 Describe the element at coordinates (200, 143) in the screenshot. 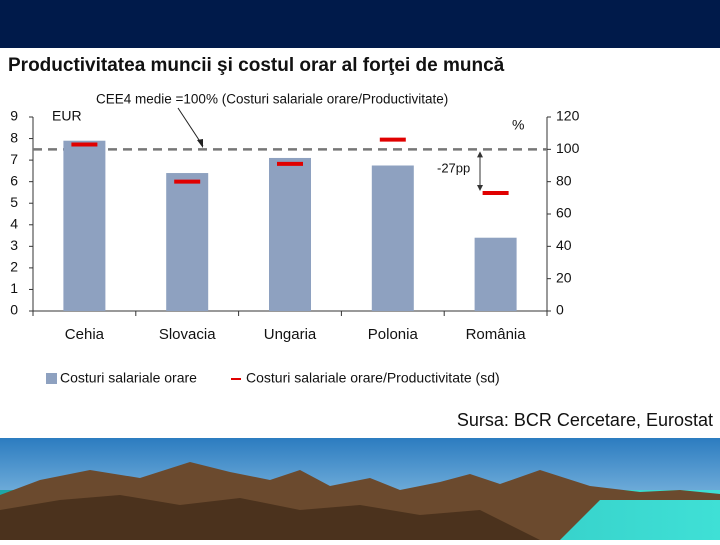

I see `reference-arrow-head` at that location.